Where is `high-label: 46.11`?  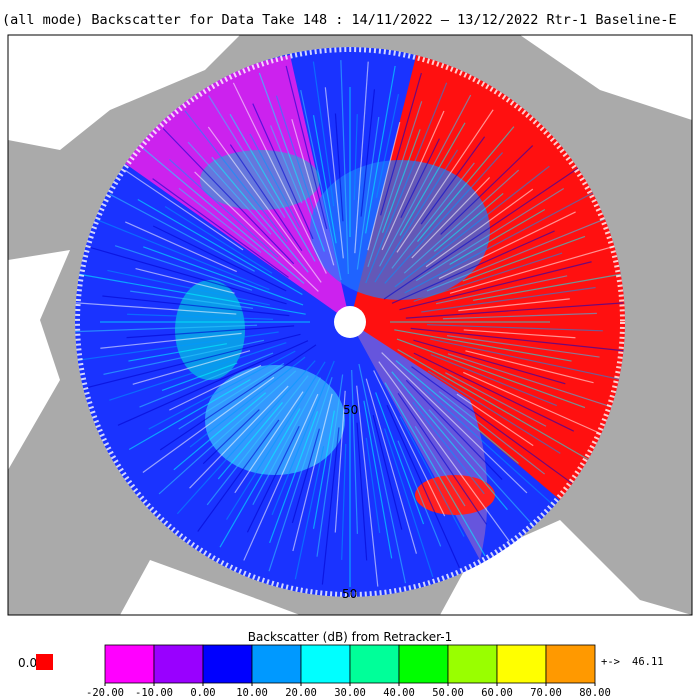 high-label: 46.11 is located at coordinates (648, 662).